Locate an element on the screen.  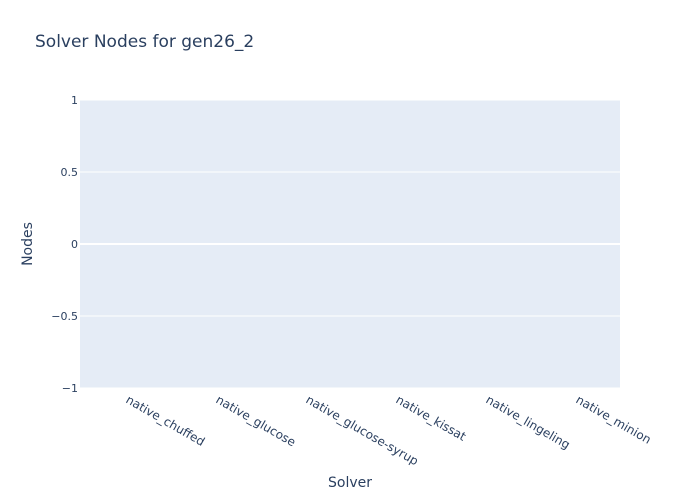
x-tick-label: native_lingeling is located at coordinates (528, 421).